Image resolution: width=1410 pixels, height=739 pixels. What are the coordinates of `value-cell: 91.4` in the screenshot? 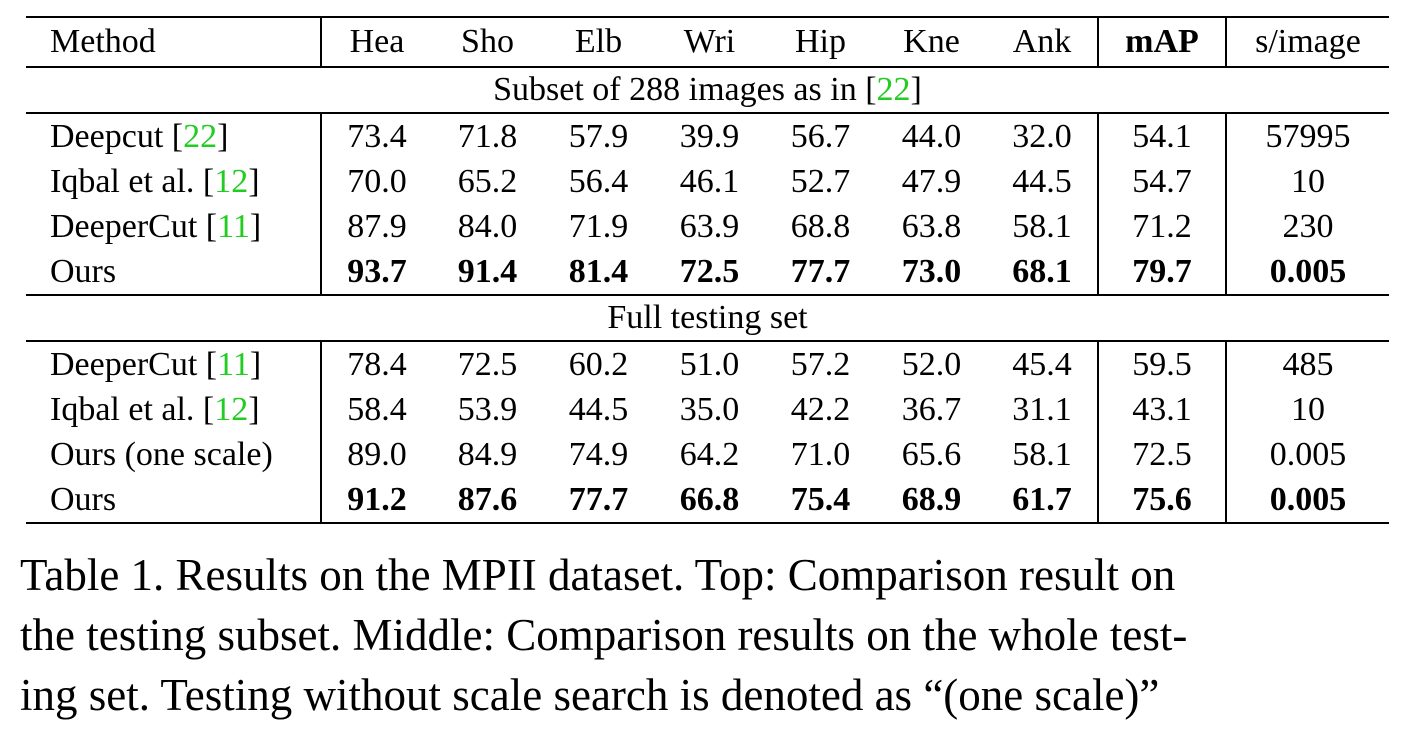 It's located at (487, 272).